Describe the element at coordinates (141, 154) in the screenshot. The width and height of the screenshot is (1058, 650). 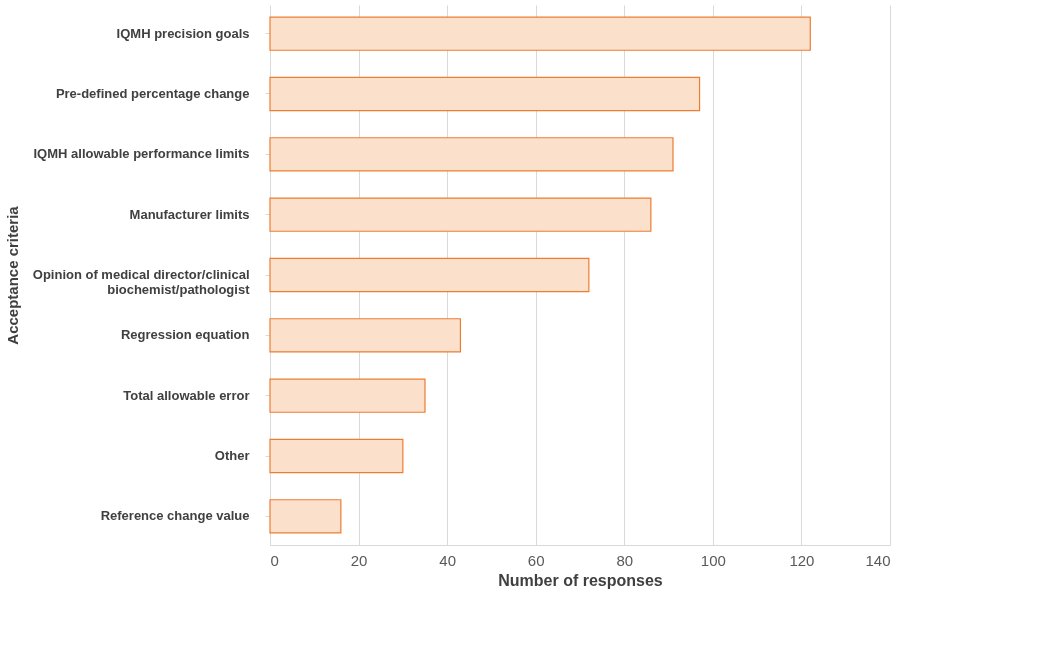
I see `y-tick-label: IQMH allowable performance limits` at that location.